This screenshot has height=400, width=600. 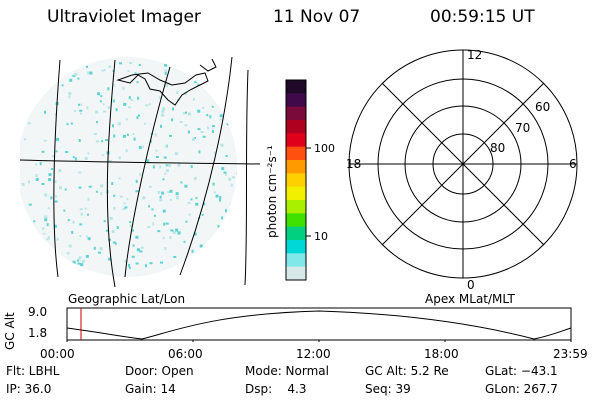 What do you see at coordinates (482, 17) in the screenshot?
I see `time-label: 00:59:15 UT` at bounding box center [482, 17].